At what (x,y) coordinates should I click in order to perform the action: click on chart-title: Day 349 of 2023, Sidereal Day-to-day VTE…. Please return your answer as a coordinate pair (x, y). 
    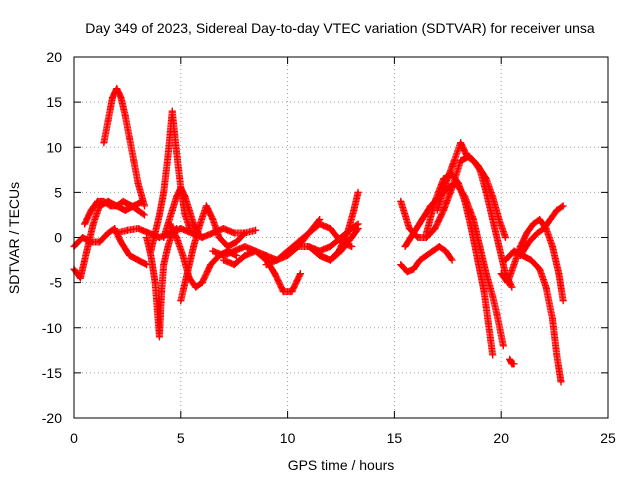
    Looking at the image, I should click on (340, 28).